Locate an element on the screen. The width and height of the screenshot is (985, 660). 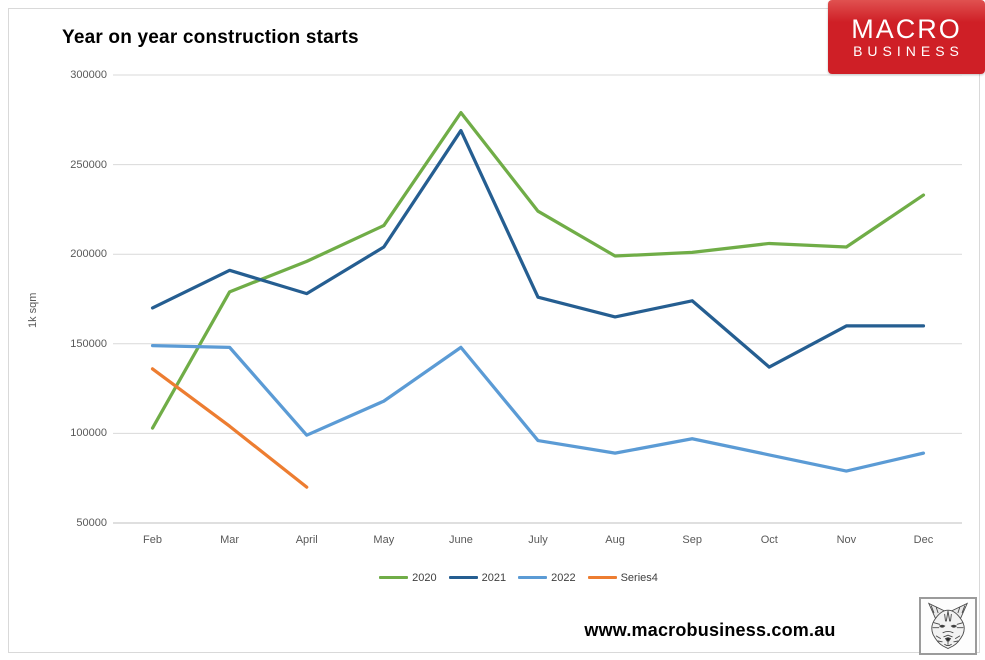
x-axis-tick-label: Sep is located at coordinates (692, 540).